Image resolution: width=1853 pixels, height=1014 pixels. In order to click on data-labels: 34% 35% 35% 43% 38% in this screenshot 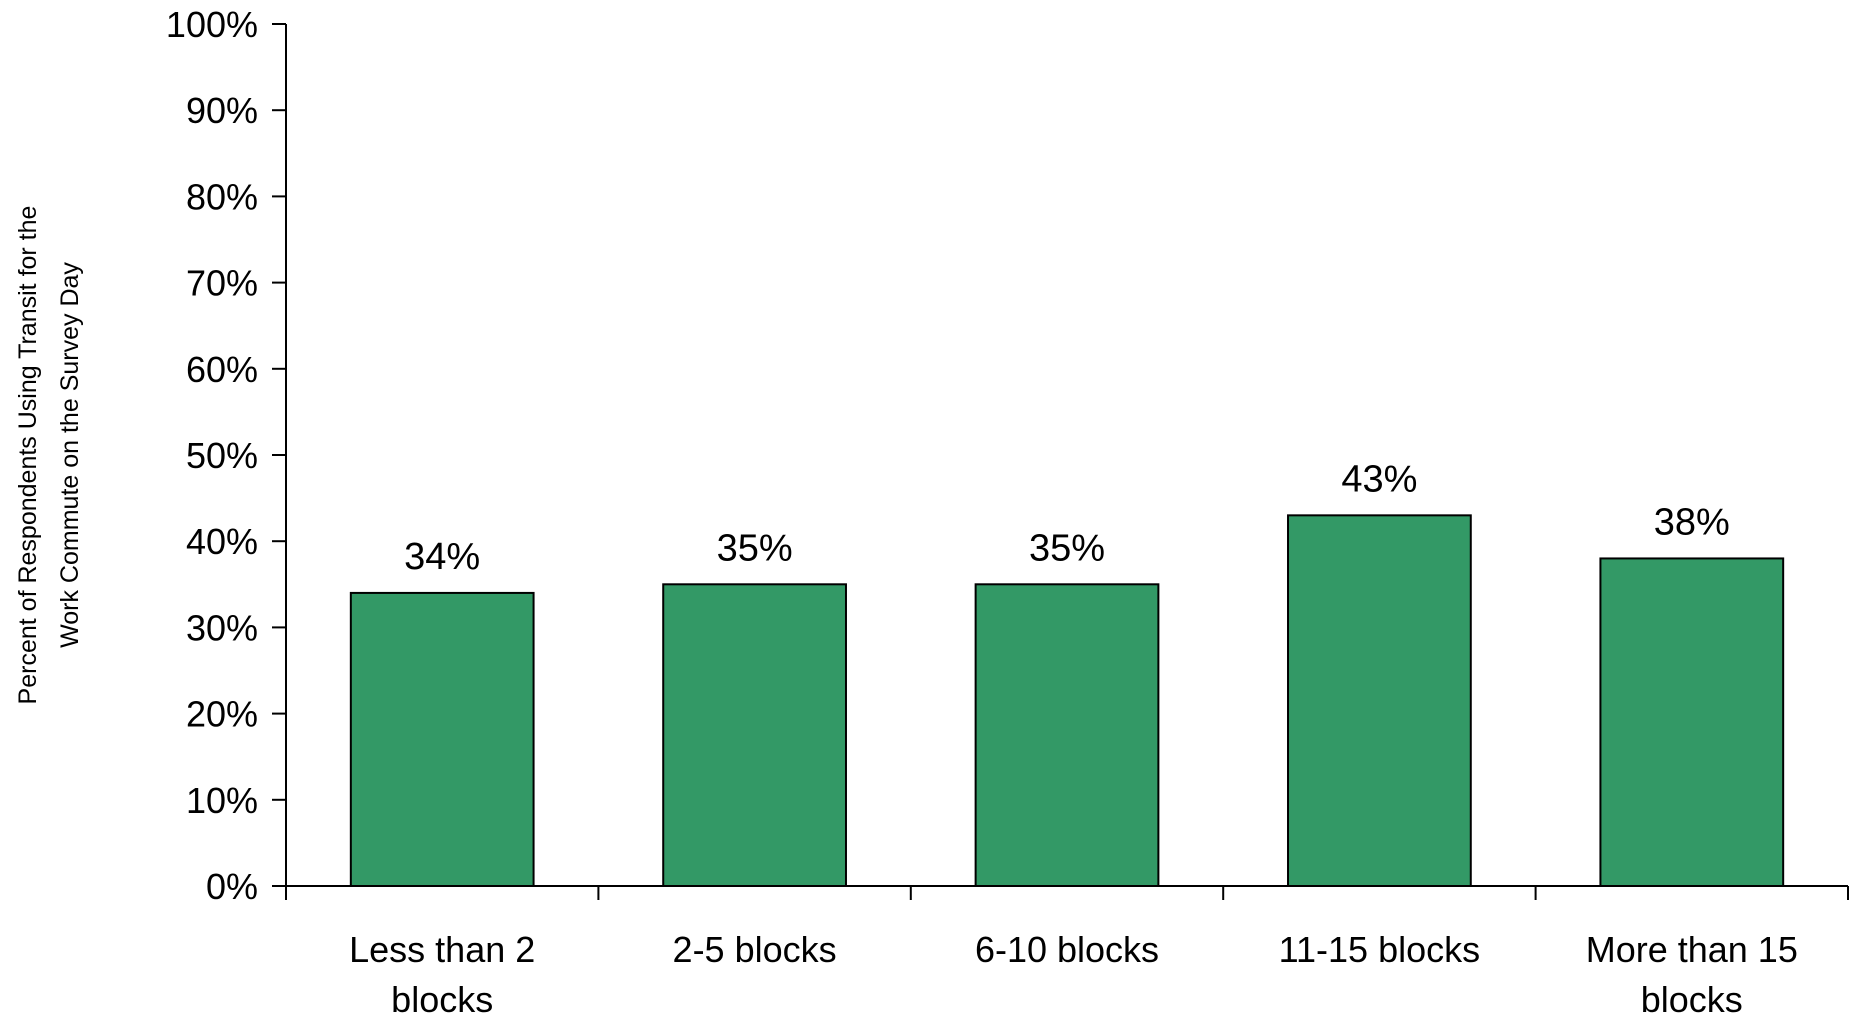, I will do `click(1067, 518)`.